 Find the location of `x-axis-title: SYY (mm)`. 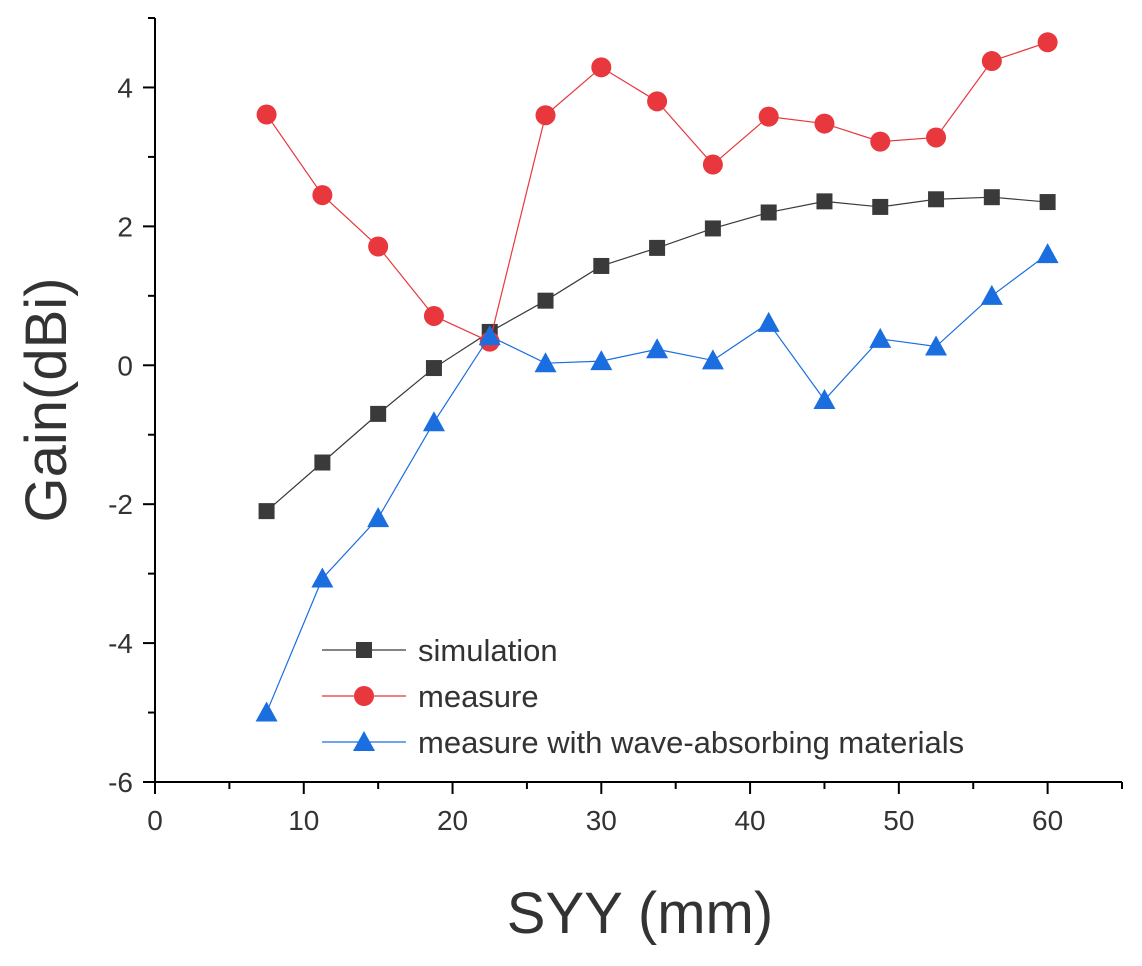

x-axis-title: SYY (mm) is located at coordinates (640, 913).